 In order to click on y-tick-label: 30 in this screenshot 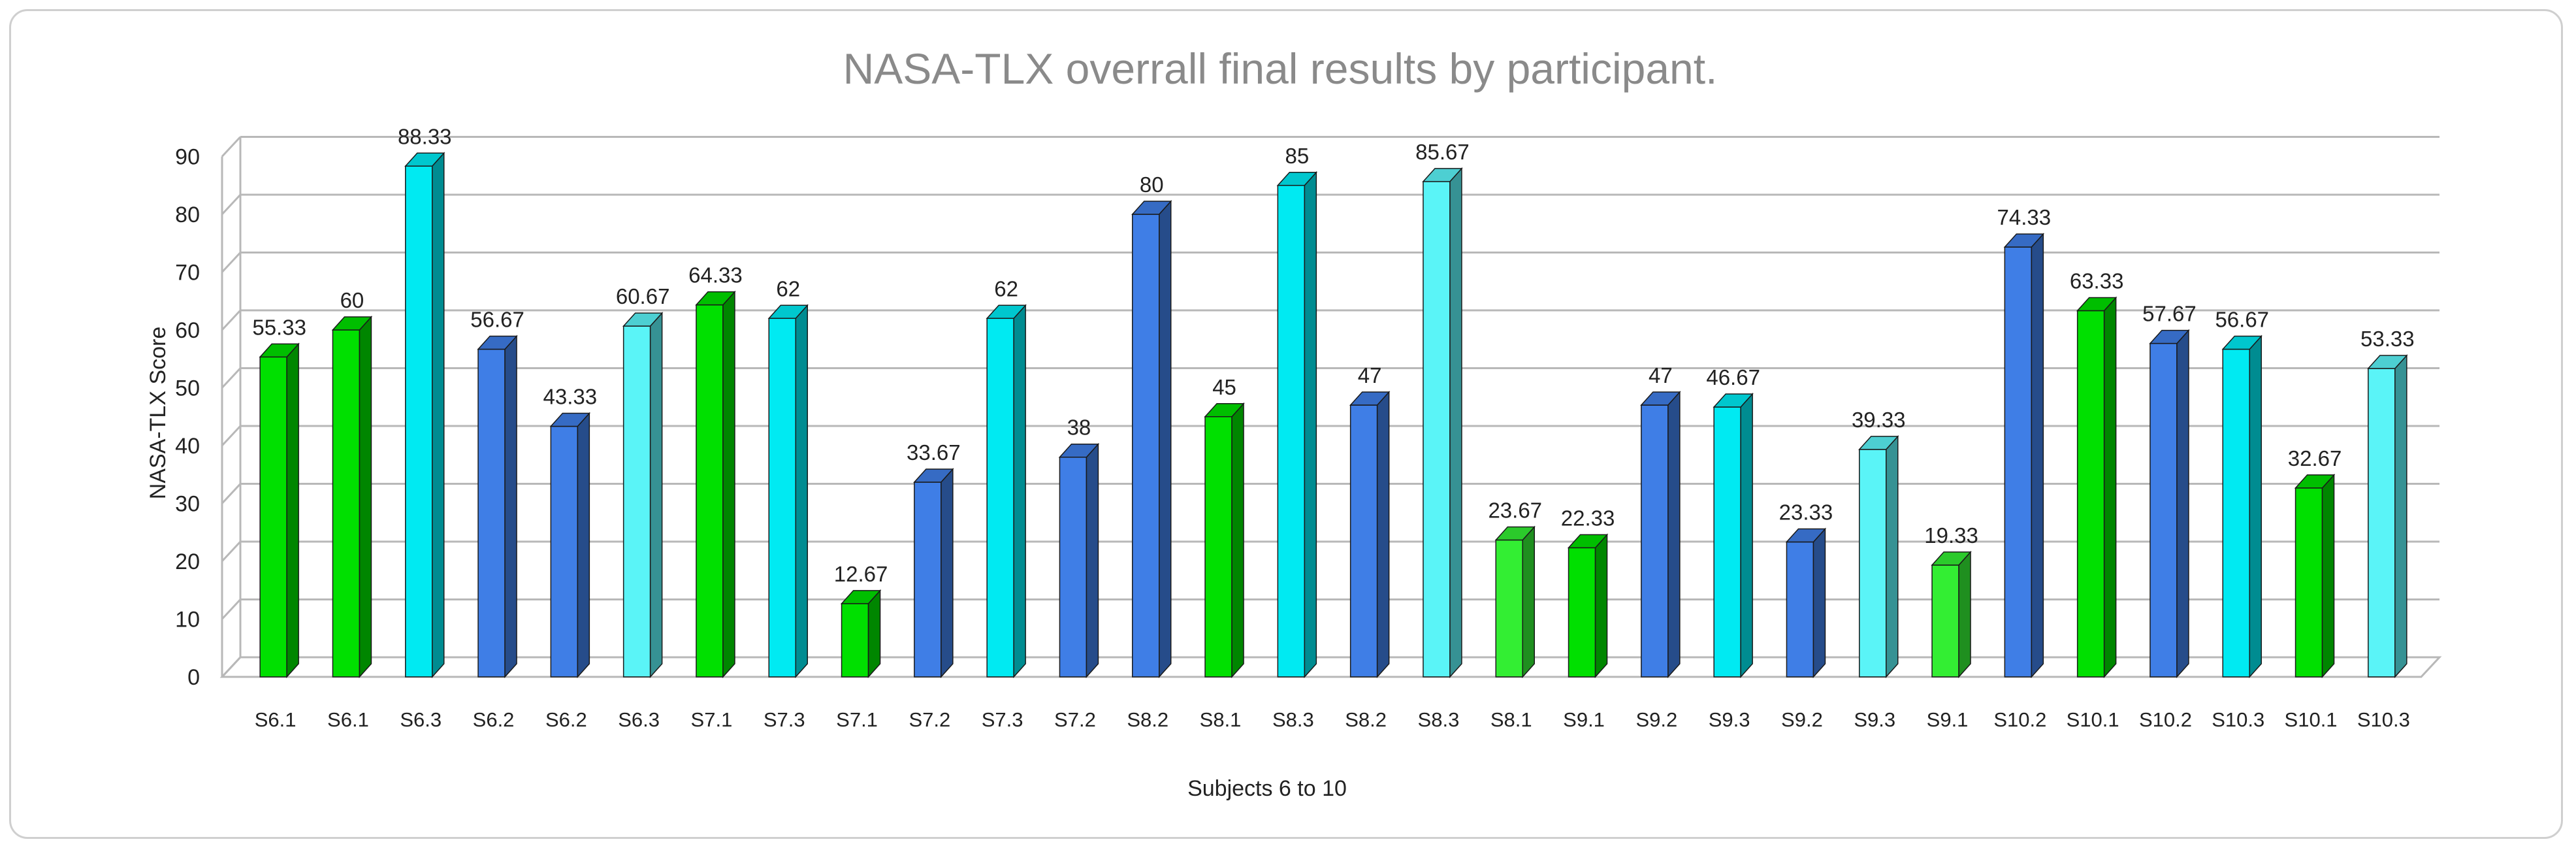, I will do `click(187, 504)`.